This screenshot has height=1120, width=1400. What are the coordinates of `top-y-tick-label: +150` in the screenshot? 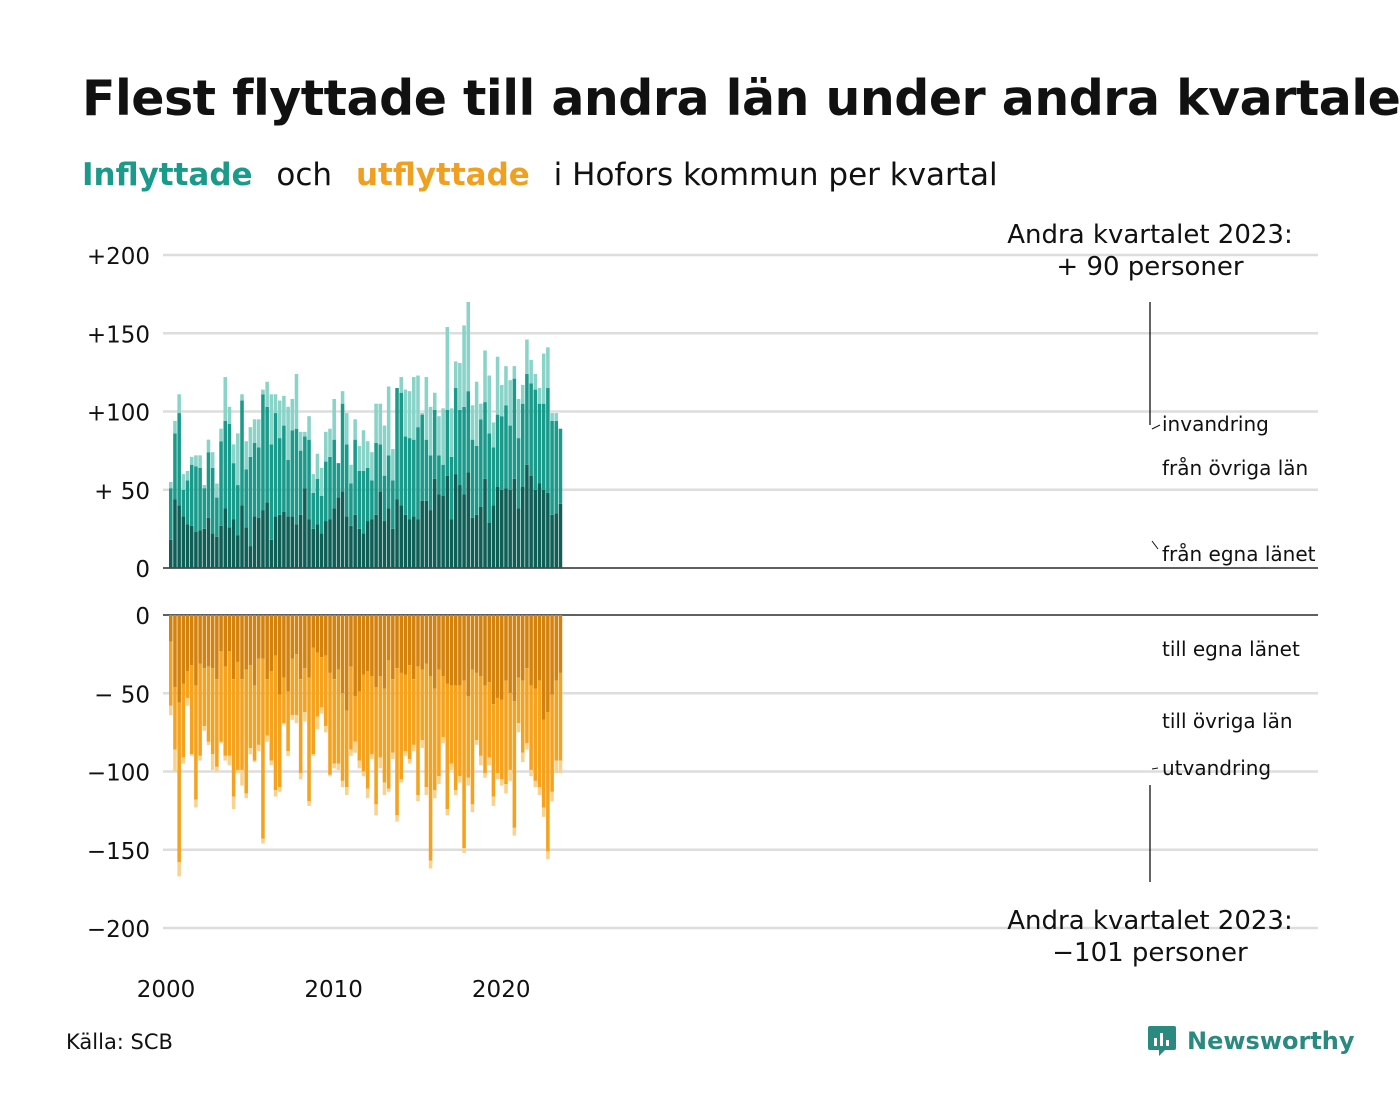 It's located at (118, 335).